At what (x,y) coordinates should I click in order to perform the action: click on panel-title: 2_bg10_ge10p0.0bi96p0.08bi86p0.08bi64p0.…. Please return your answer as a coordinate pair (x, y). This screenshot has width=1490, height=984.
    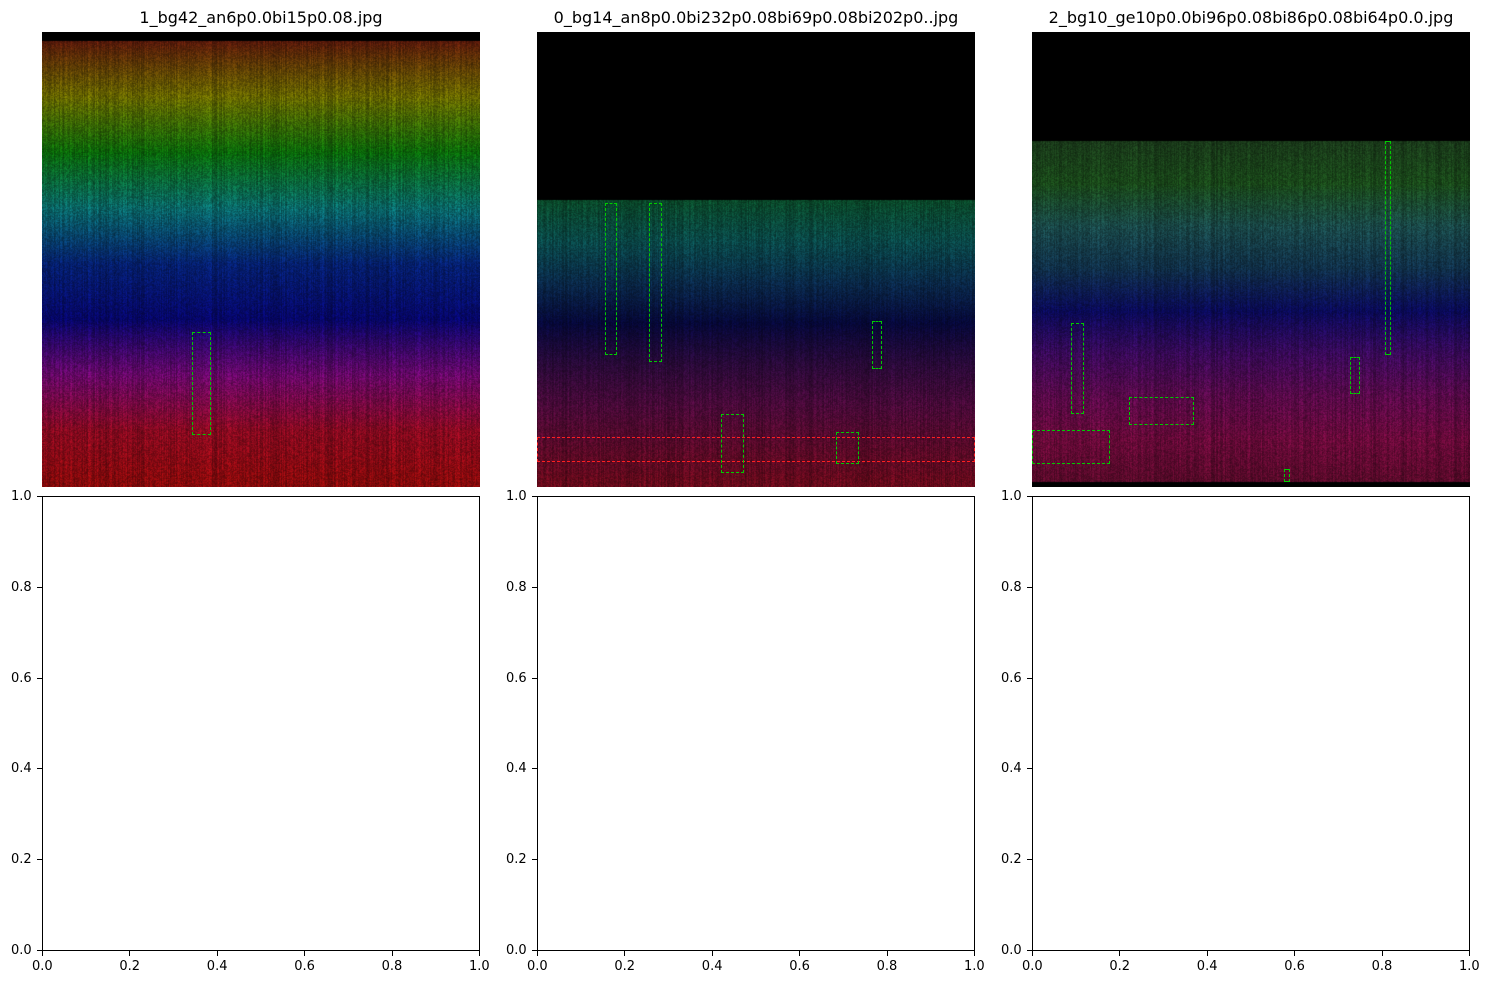
    Looking at the image, I should click on (1251, 17).